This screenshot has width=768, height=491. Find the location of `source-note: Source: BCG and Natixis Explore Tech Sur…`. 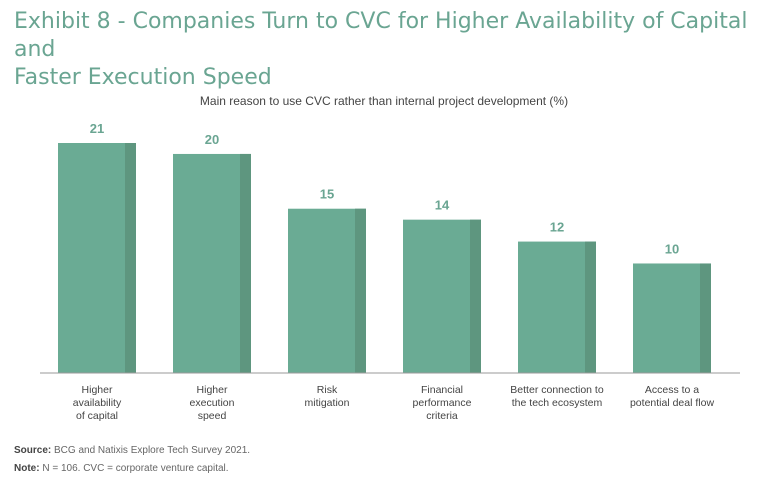

source-note: Source: BCG and Natixis Explore Tech Sur… is located at coordinates (132, 450).